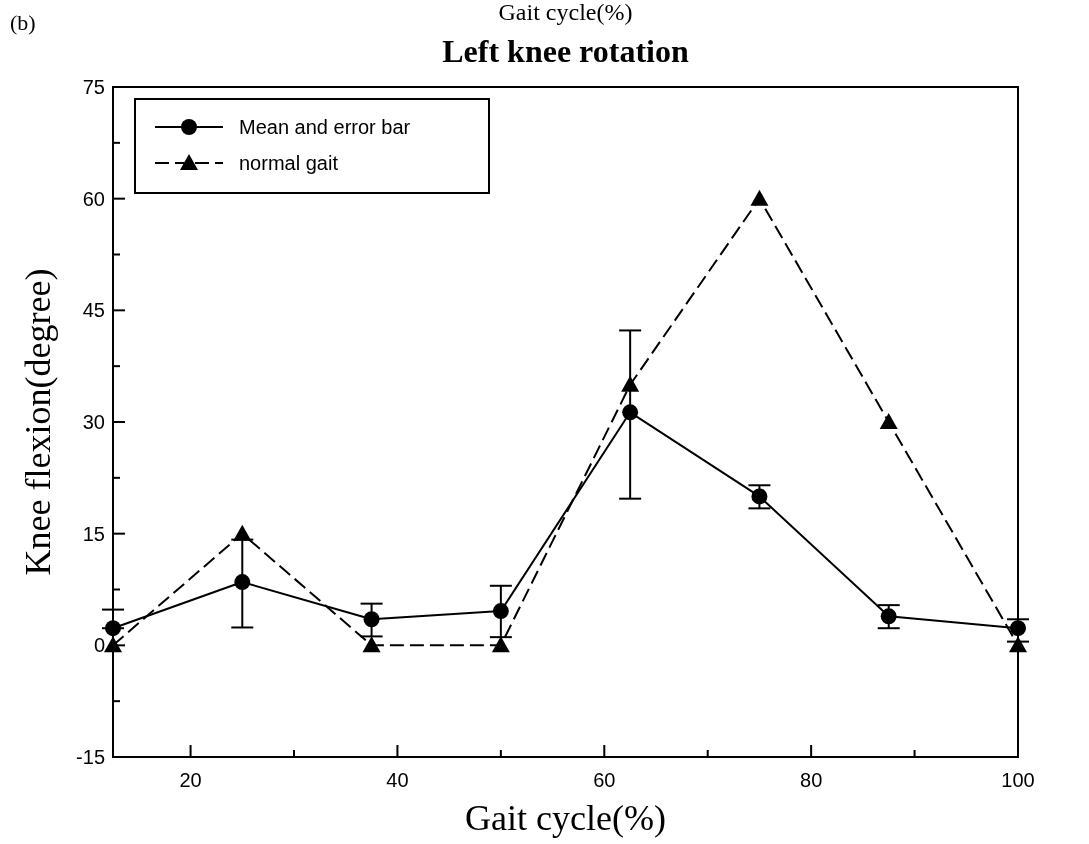 This screenshot has height=844, width=1089. What do you see at coordinates (93, 87) in the screenshot?
I see `y-tick-label: 75` at bounding box center [93, 87].